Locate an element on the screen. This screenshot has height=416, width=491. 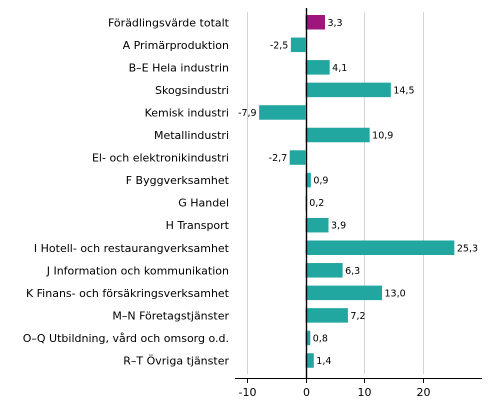
x-tick-label: 20 is located at coordinates (424, 392).